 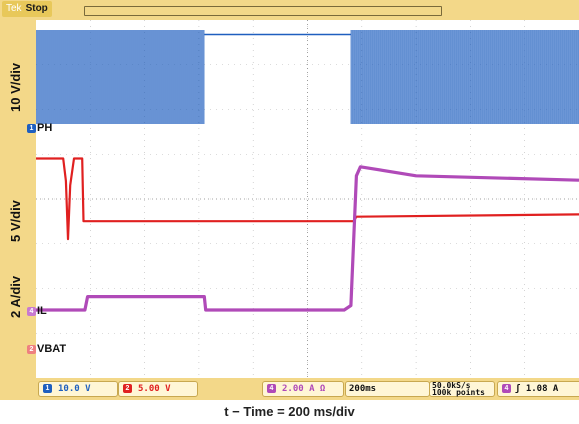 I want to click on ch1-readout: 1 10.0 V, so click(x=78, y=389).